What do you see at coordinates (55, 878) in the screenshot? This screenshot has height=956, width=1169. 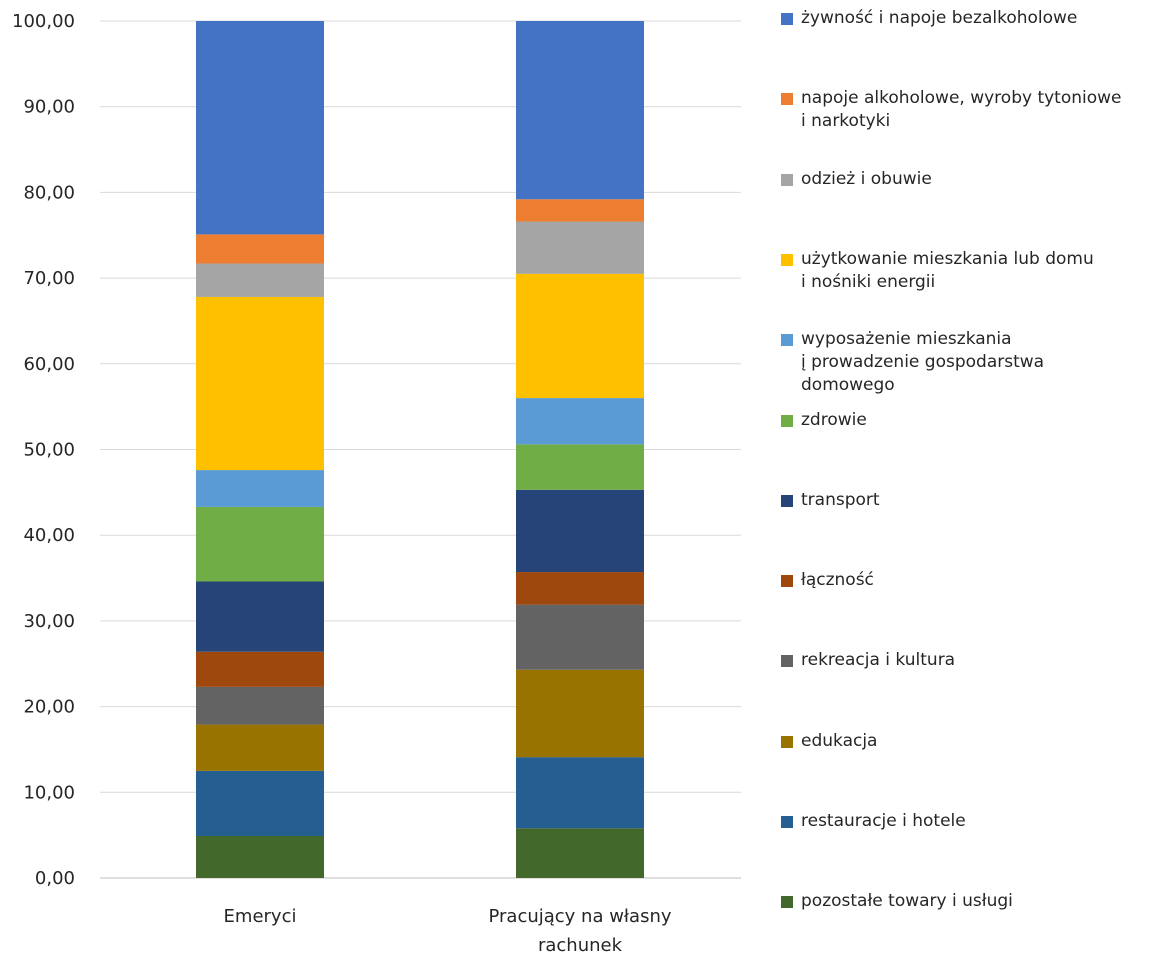 I see `y-tick-label: 0,00` at bounding box center [55, 878].